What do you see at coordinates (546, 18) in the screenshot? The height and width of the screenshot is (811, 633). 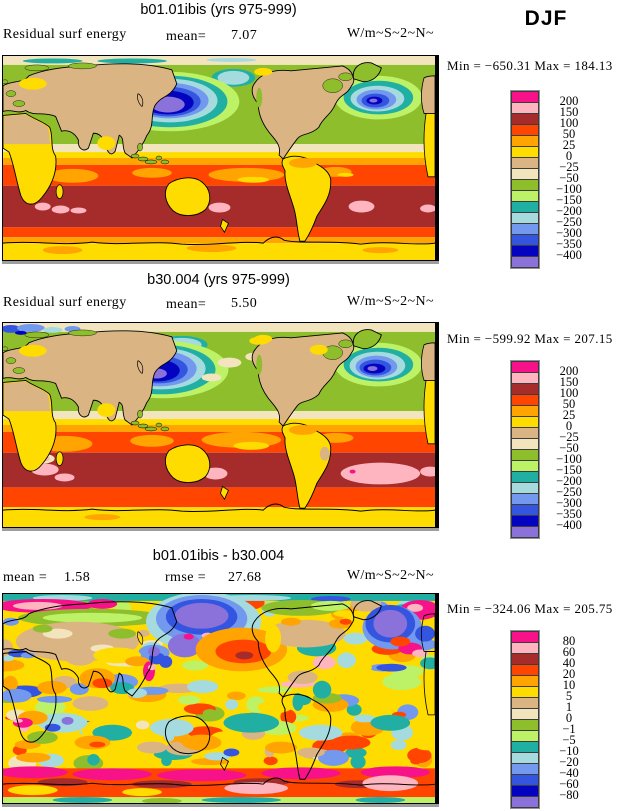 I see `season-label: DJF` at bounding box center [546, 18].